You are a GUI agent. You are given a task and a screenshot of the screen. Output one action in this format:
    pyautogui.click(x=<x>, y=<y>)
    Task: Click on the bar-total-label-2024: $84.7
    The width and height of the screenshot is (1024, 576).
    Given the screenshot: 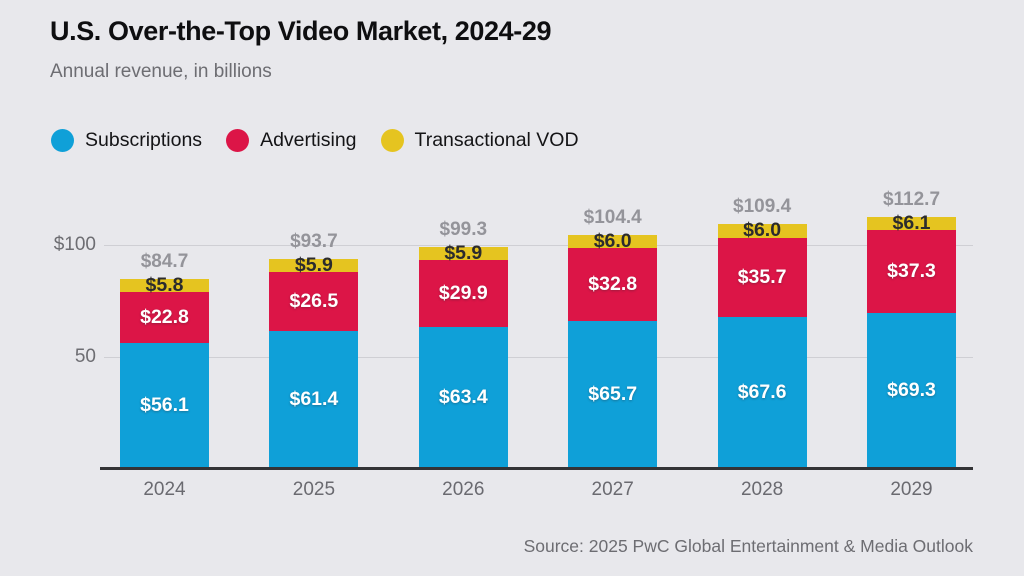 What is the action you would take?
    pyautogui.click(x=164, y=262)
    